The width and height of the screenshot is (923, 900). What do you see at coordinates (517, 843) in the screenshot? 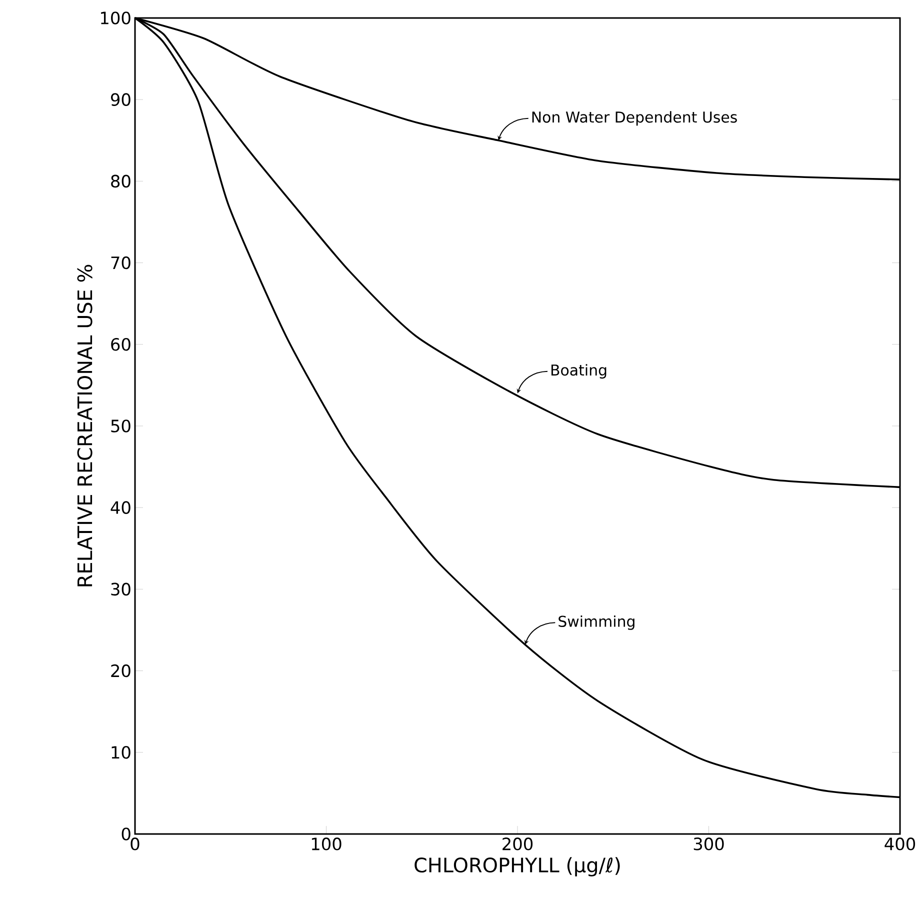
I see `x-tick-label: 200` at bounding box center [517, 843].